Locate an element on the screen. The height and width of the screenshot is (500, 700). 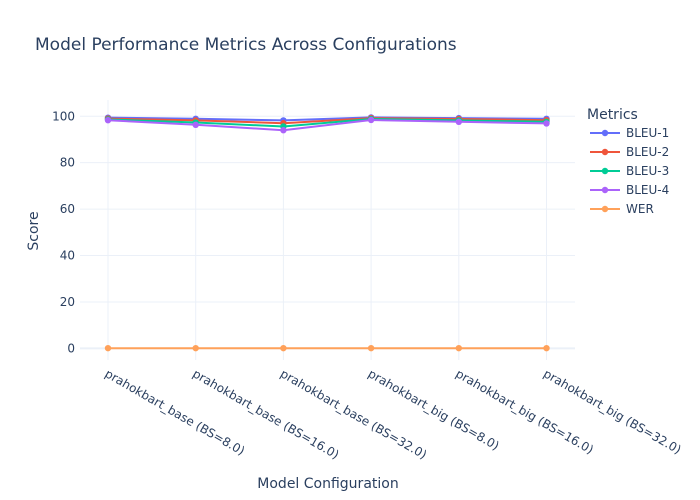
legend-item-label: BLEU-3 is located at coordinates (647, 171).